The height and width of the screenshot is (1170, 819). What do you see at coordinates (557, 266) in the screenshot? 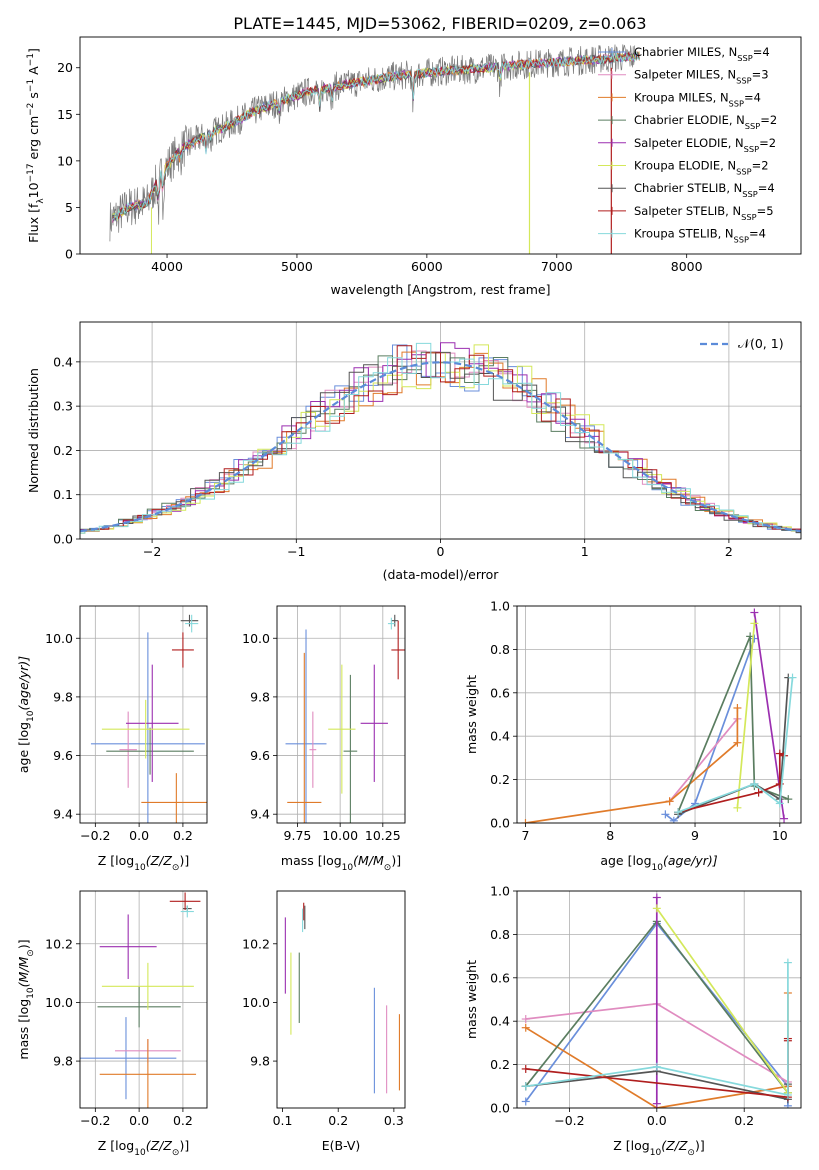
I see `x-tick-label: 7000` at bounding box center [557, 266].